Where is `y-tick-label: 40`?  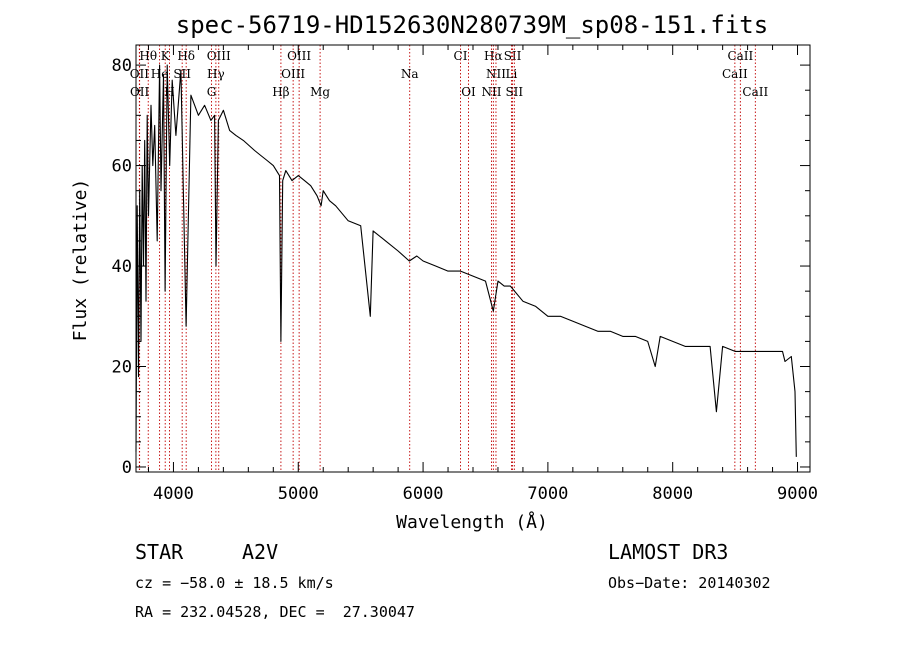 y-tick-label: 40 is located at coordinates (122, 267).